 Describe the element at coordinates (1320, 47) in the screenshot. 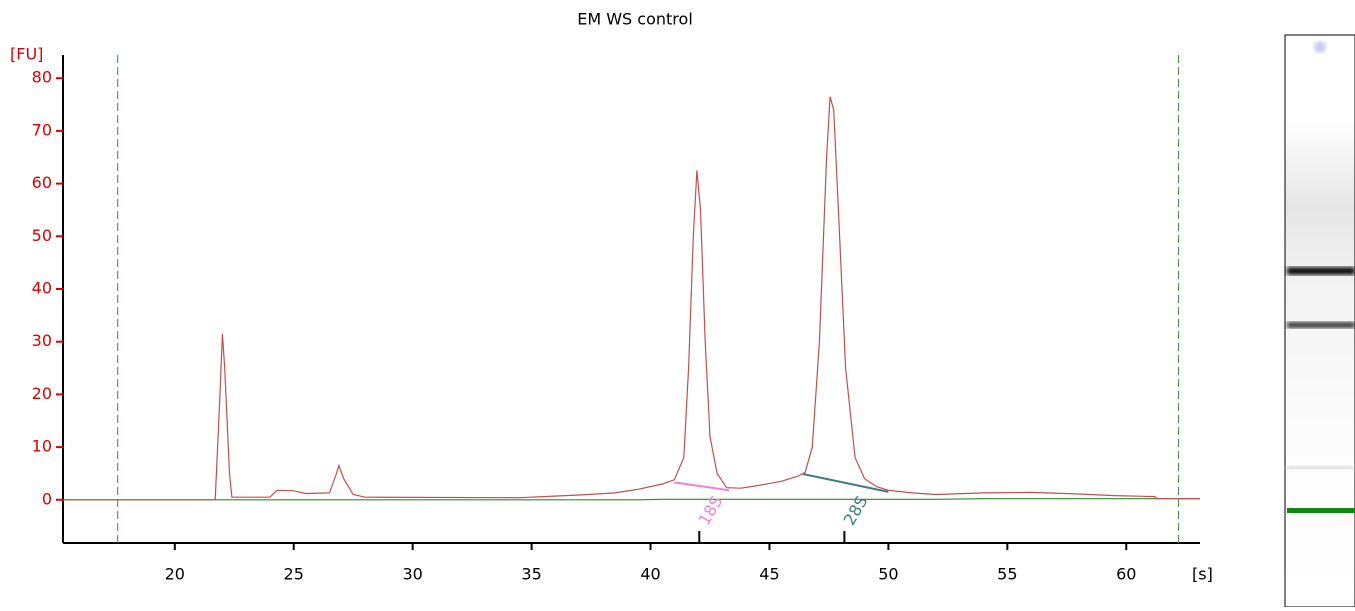

I see `marker-spot` at that location.